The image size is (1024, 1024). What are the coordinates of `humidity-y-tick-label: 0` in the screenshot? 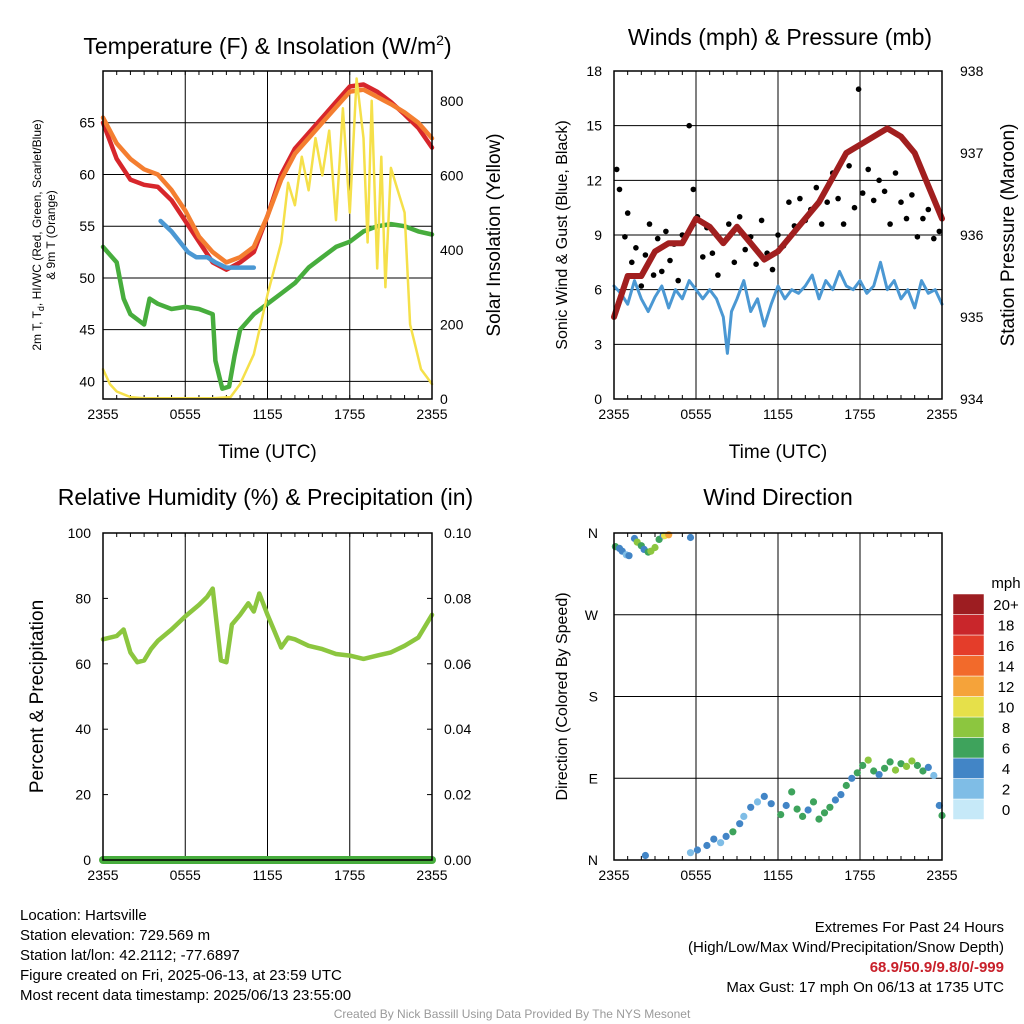 It's located at (87, 860).